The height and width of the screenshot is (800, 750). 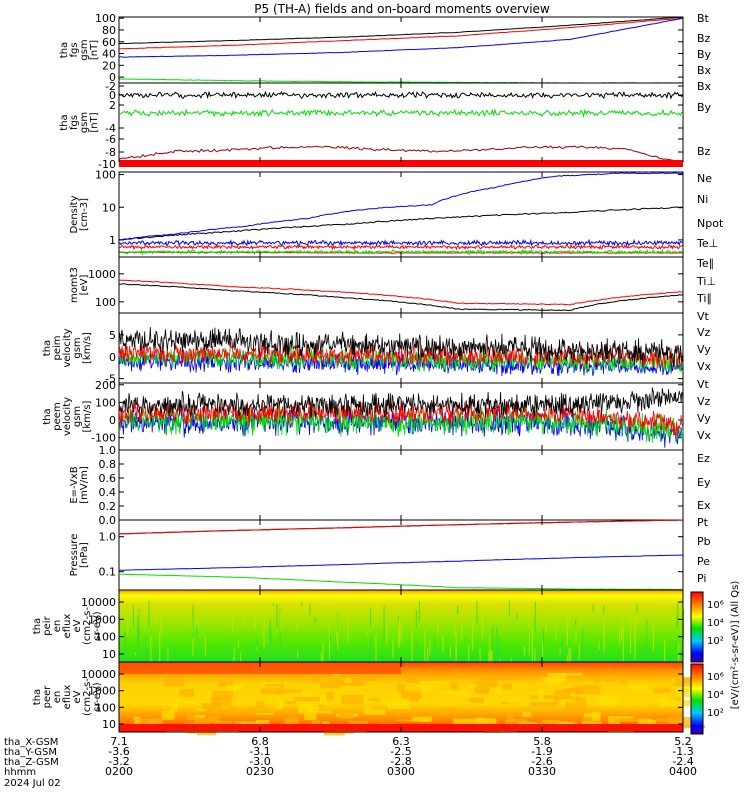 What do you see at coordinates (102, 619) in the screenshot?
I see `y-tick-label: 1000` at bounding box center [102, 619].